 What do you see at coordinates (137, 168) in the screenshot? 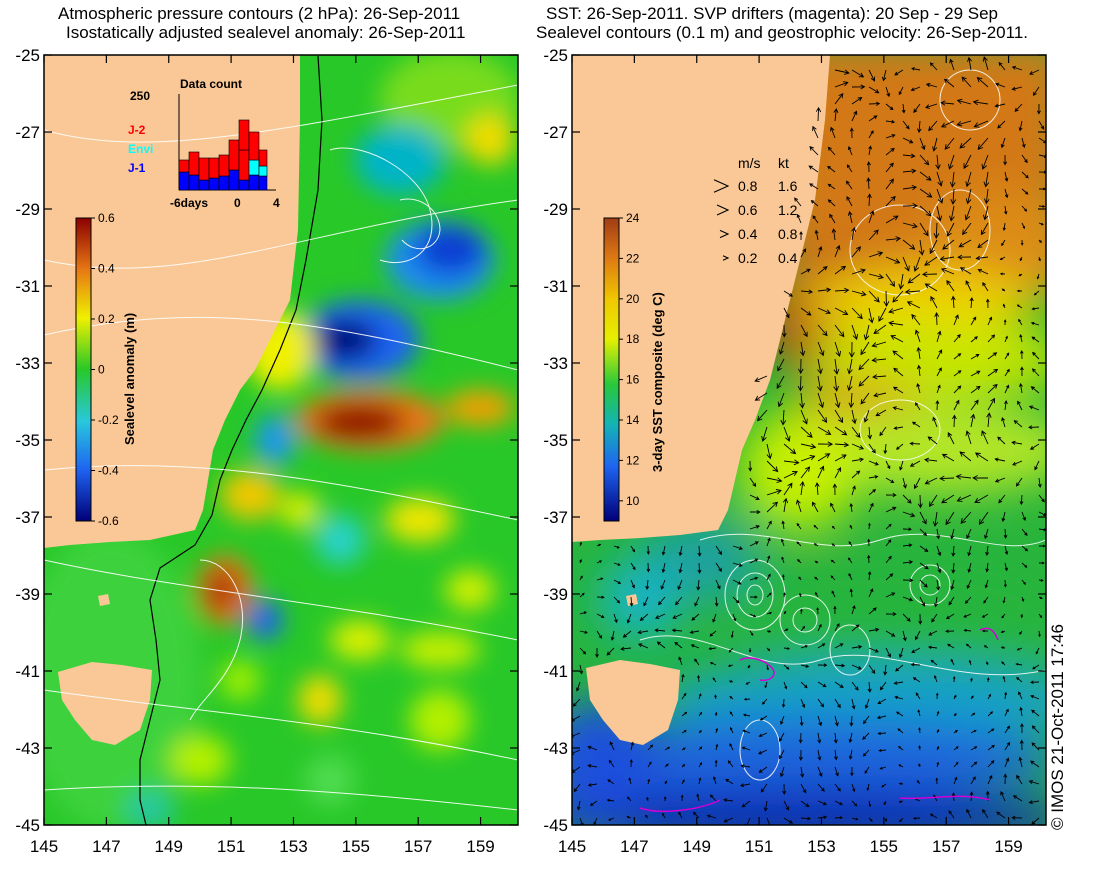
I see `data-count-legend-j1: J-1` at bounding box center [137, 168].